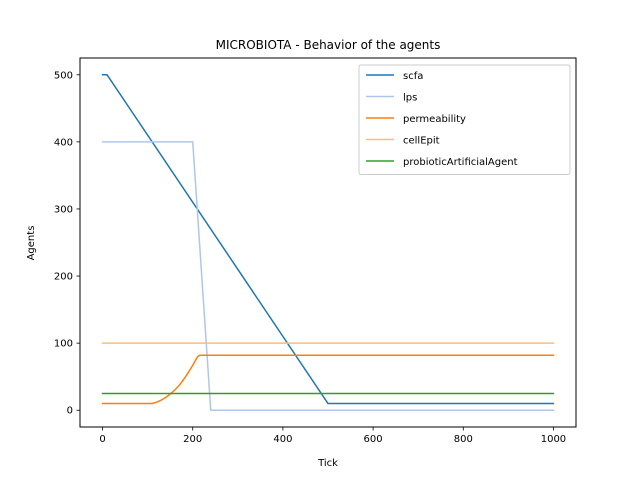 The image size is (640, 480). I want to click on y-tick-label: 100, so click(63, 344).